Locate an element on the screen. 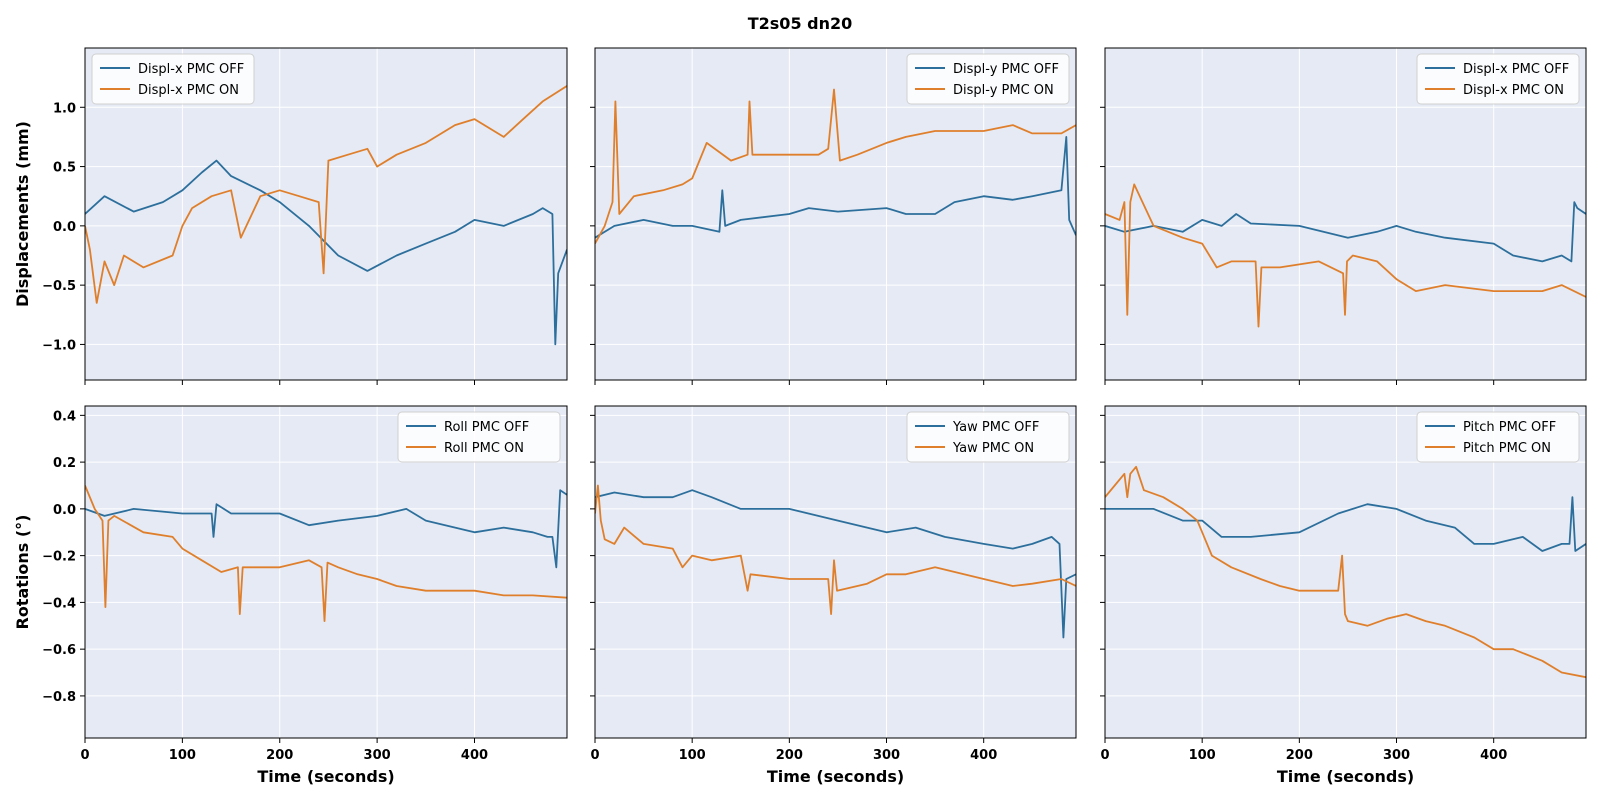 Image resolution: width=1600 pixels, height=800 pixels. y-tick-label: 0.4 is located at coordinates (64, 416).